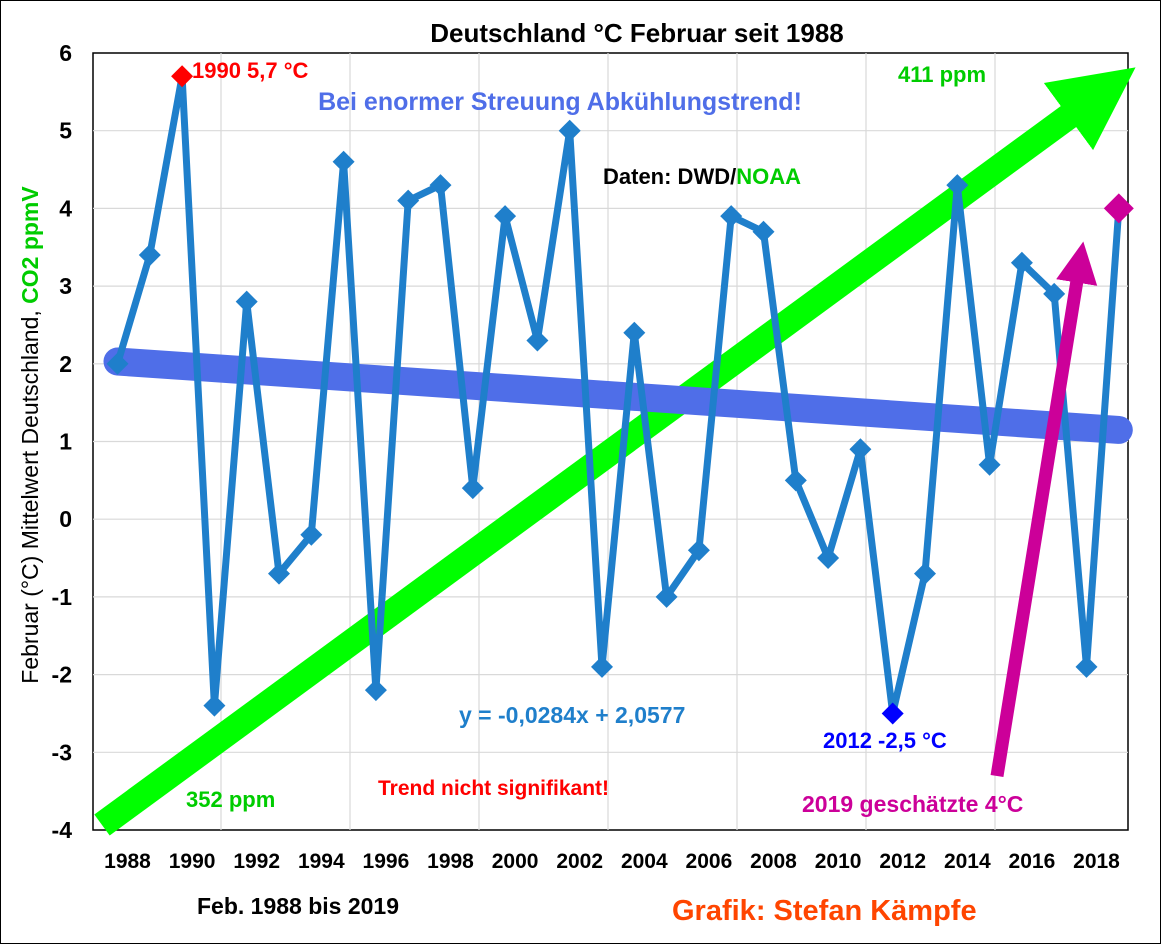 This screenshot has height=946, width=1163. Describe the element at coordinates (912, 804) in the screenshot. I see `estimate-label: 2019 geschätzte 4°C` at that location.